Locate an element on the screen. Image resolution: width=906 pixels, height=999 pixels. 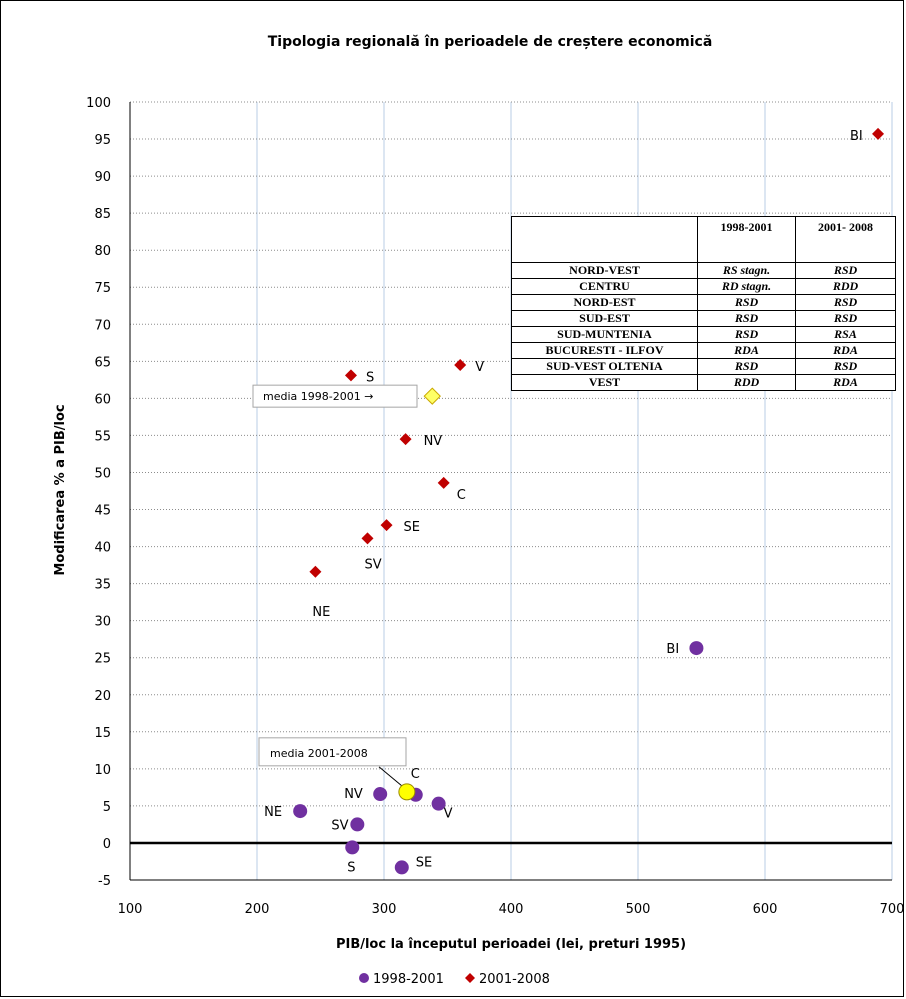
y-tick-label: 75 is located at coordinates (102, 288).